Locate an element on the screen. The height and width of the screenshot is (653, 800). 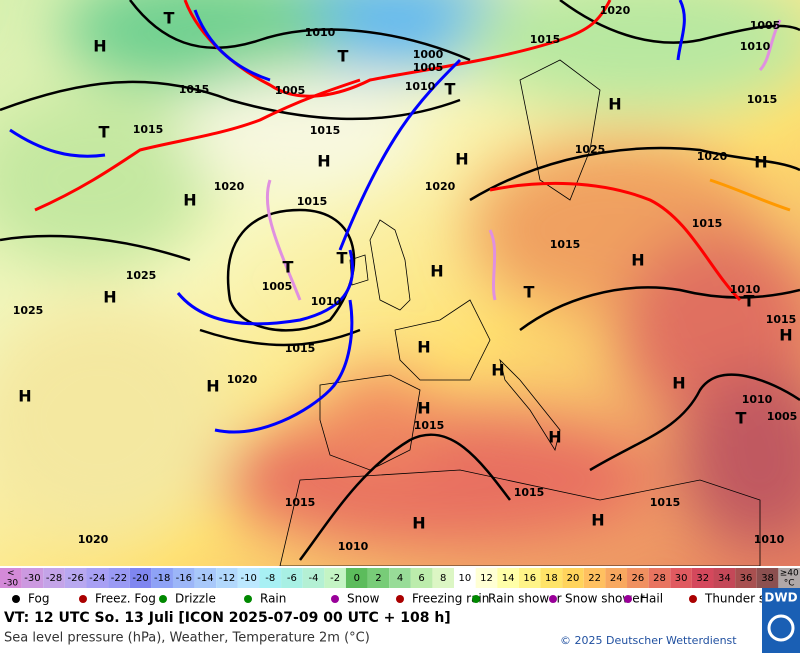
legend-label: Rain shower is located at coordinates (525, 599).